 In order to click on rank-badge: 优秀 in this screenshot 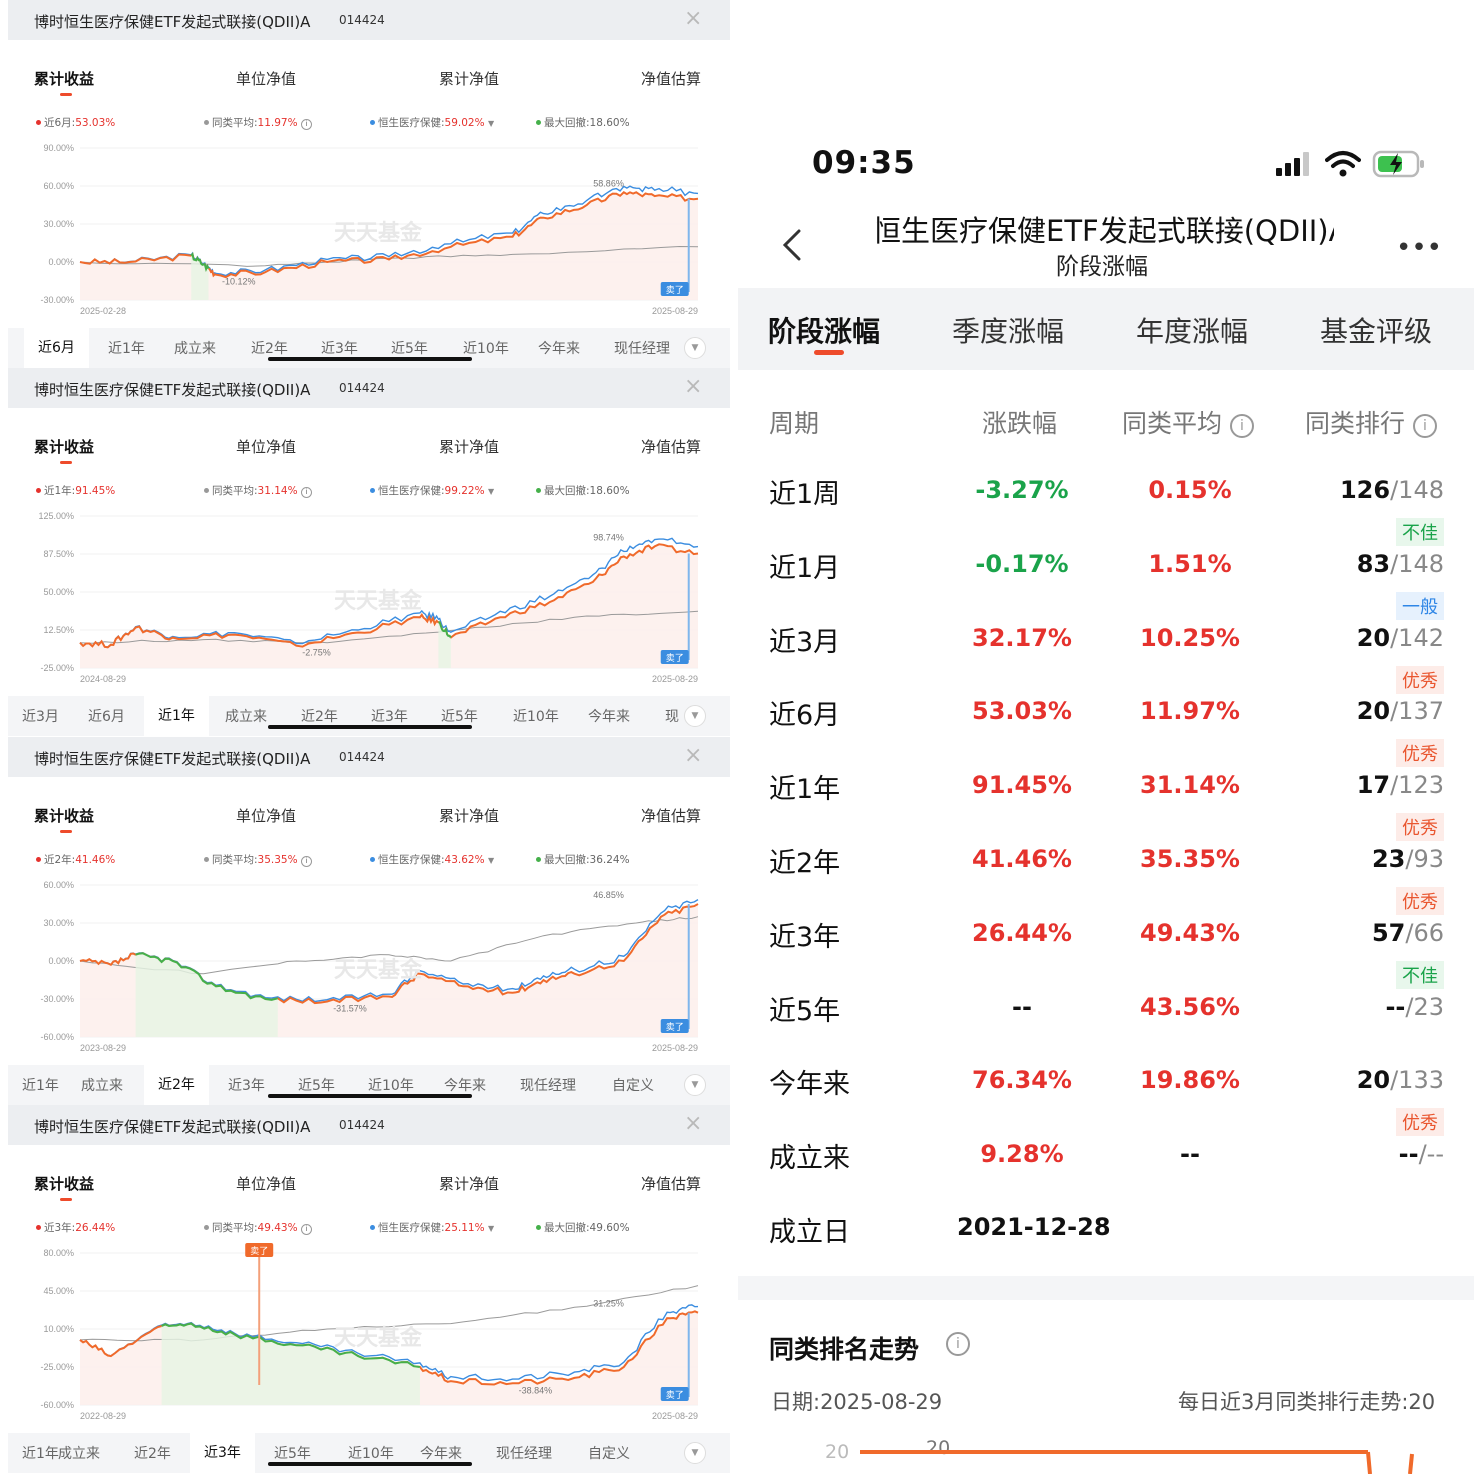, I will do `click(1420, 753)`.